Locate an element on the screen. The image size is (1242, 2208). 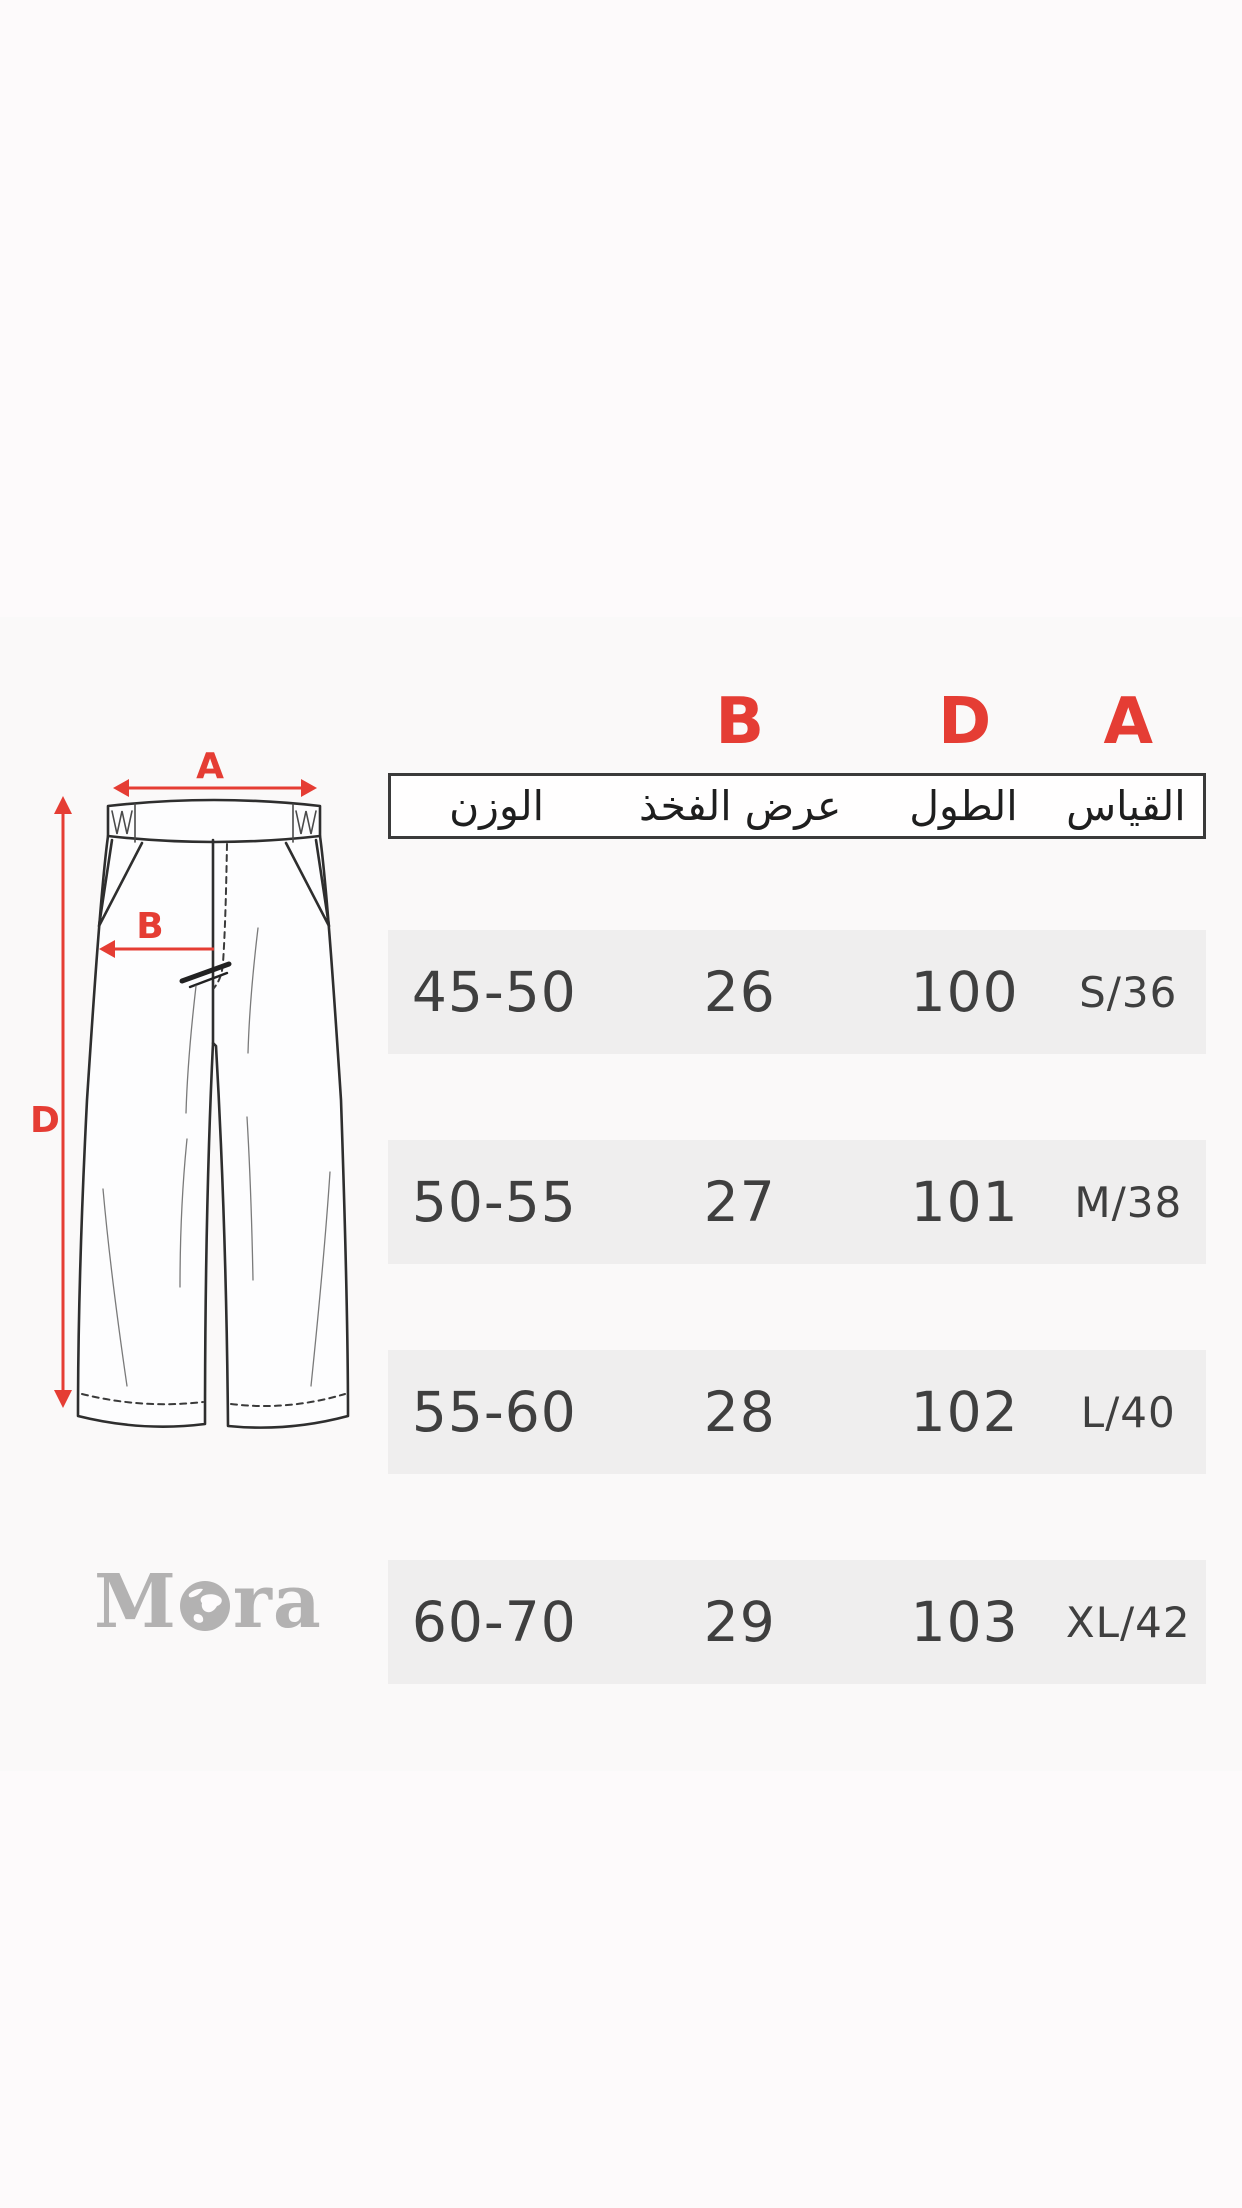
column-letters-row: B D A is located at coordinates (797, 722).